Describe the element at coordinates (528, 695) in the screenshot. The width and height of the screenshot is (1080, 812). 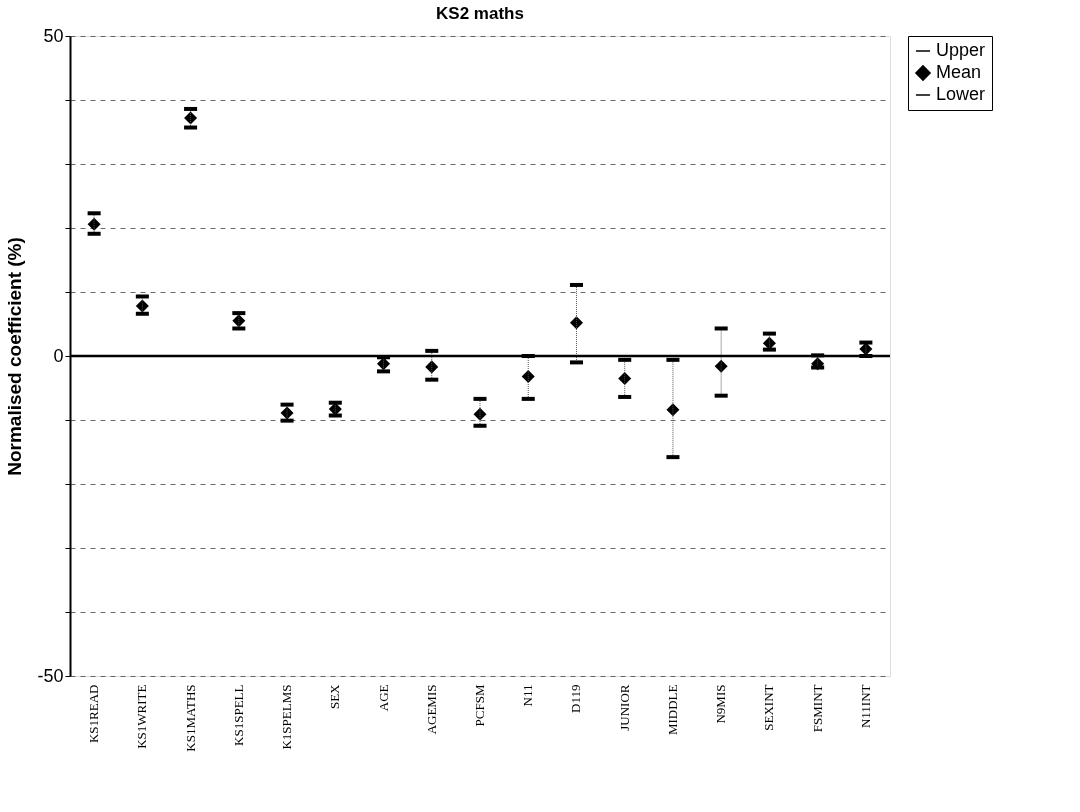
I see `x-tick-label: N11` at that location.